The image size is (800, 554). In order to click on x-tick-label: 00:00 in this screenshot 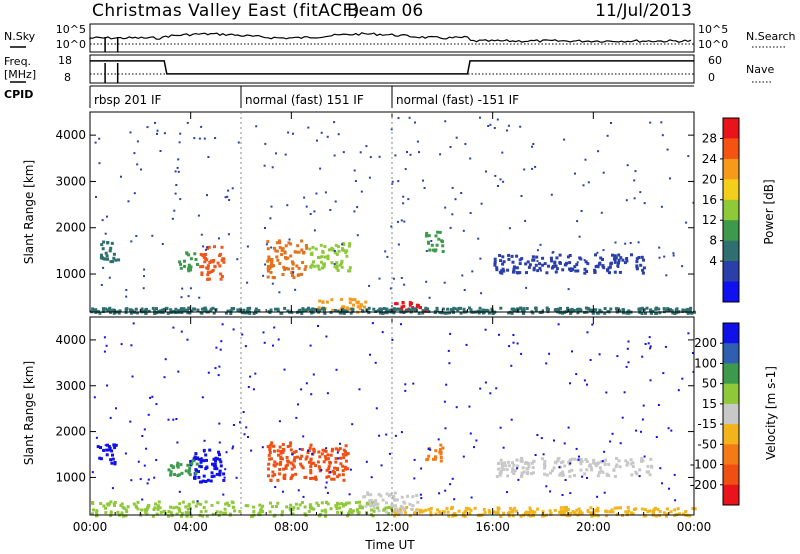, I will do `click(90, 527)`.